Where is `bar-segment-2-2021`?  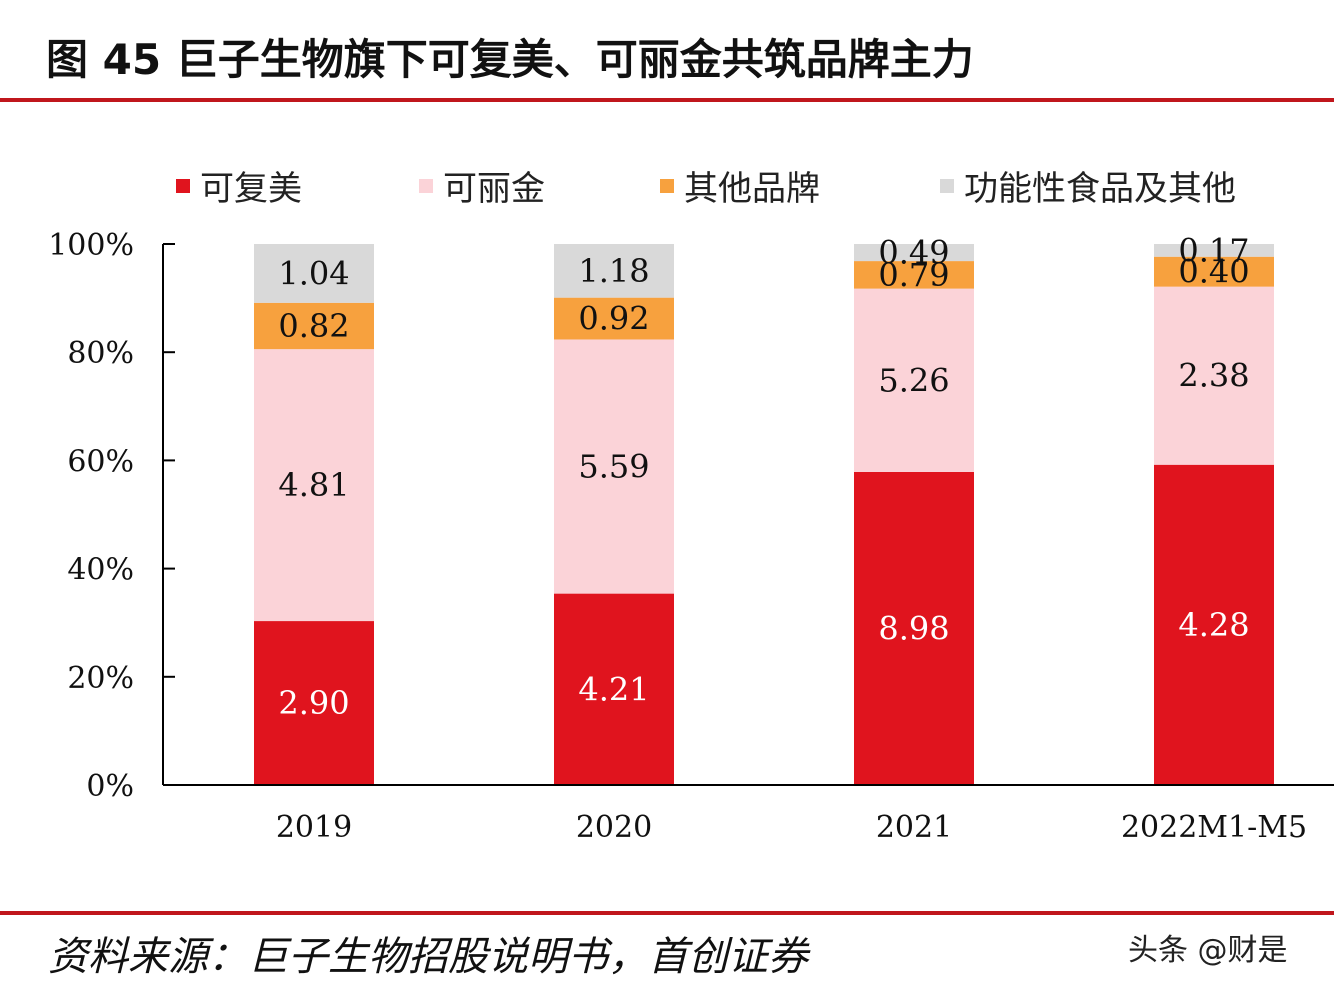 bar-segment-2-2021 is located at coordinates (914, 380).